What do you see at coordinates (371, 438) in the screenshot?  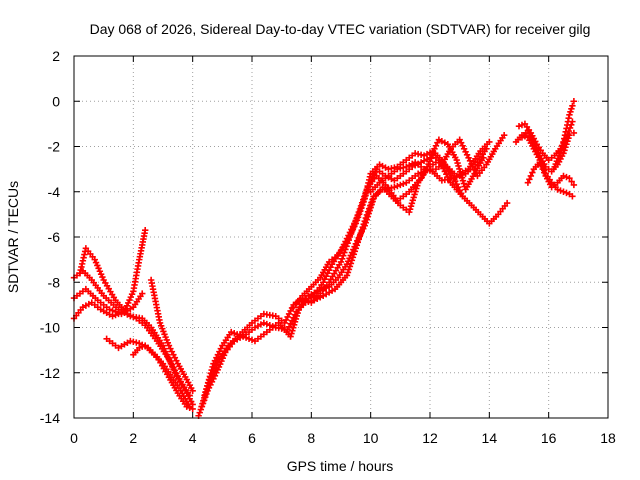 I see `x-tick-label: 10` at bounding box center [371, 438].